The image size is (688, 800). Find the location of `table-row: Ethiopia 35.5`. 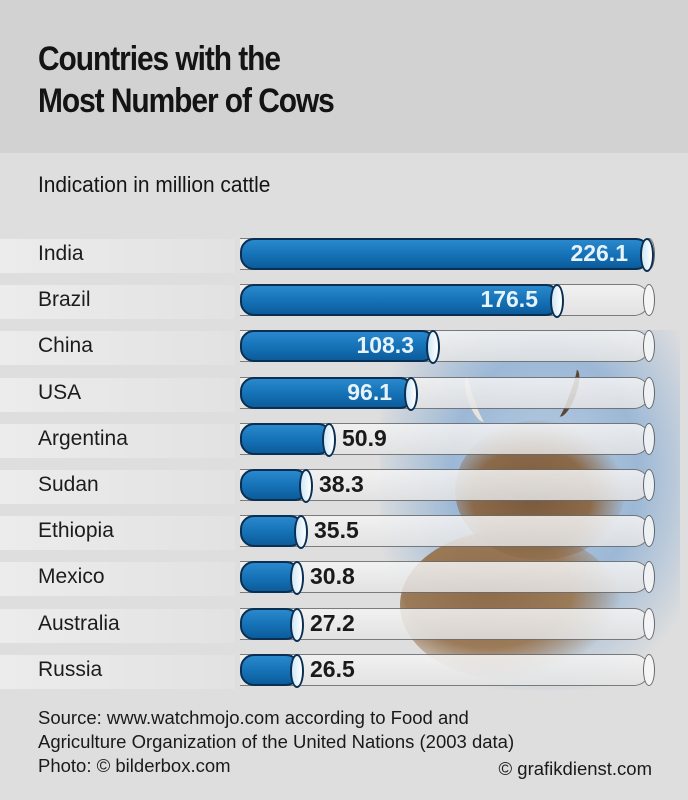

table-row: Ethiopia 35.5 is located at coordinates (344, 536).